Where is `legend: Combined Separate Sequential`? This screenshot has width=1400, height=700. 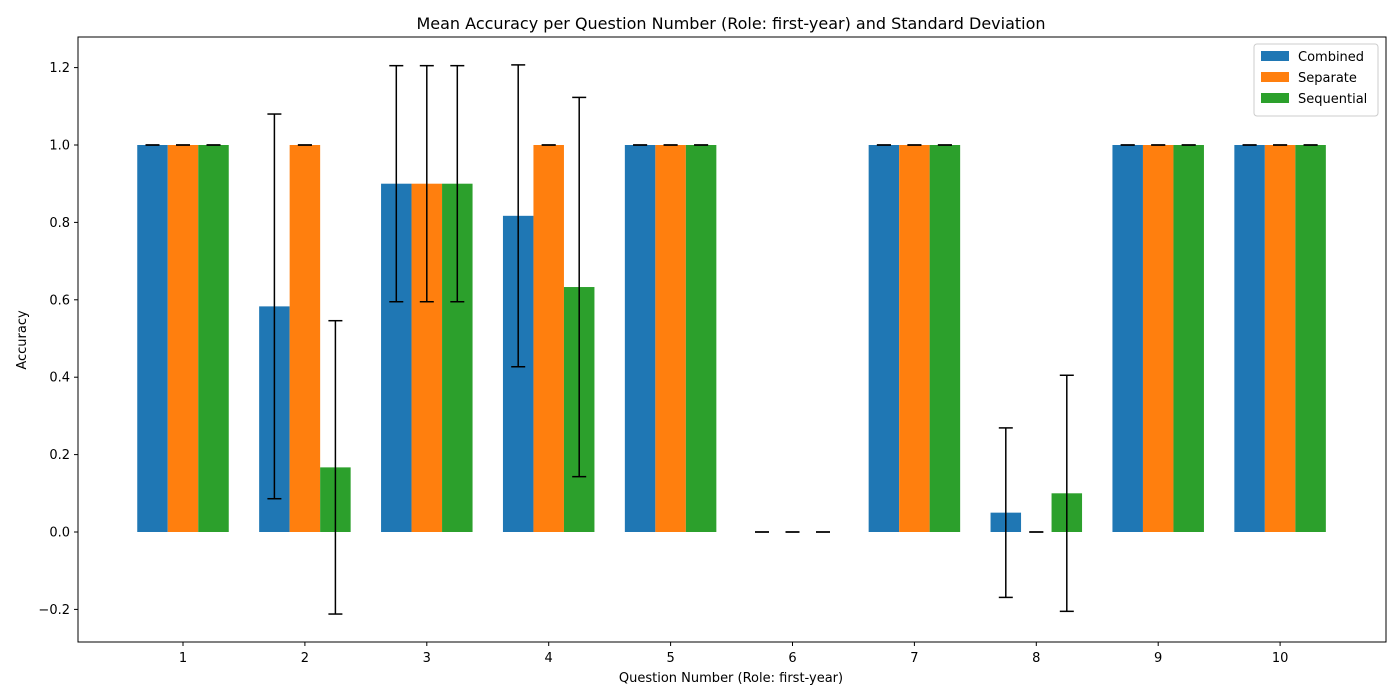 legend: Combined Separate Sequential is located at coordinates (1316, 80).